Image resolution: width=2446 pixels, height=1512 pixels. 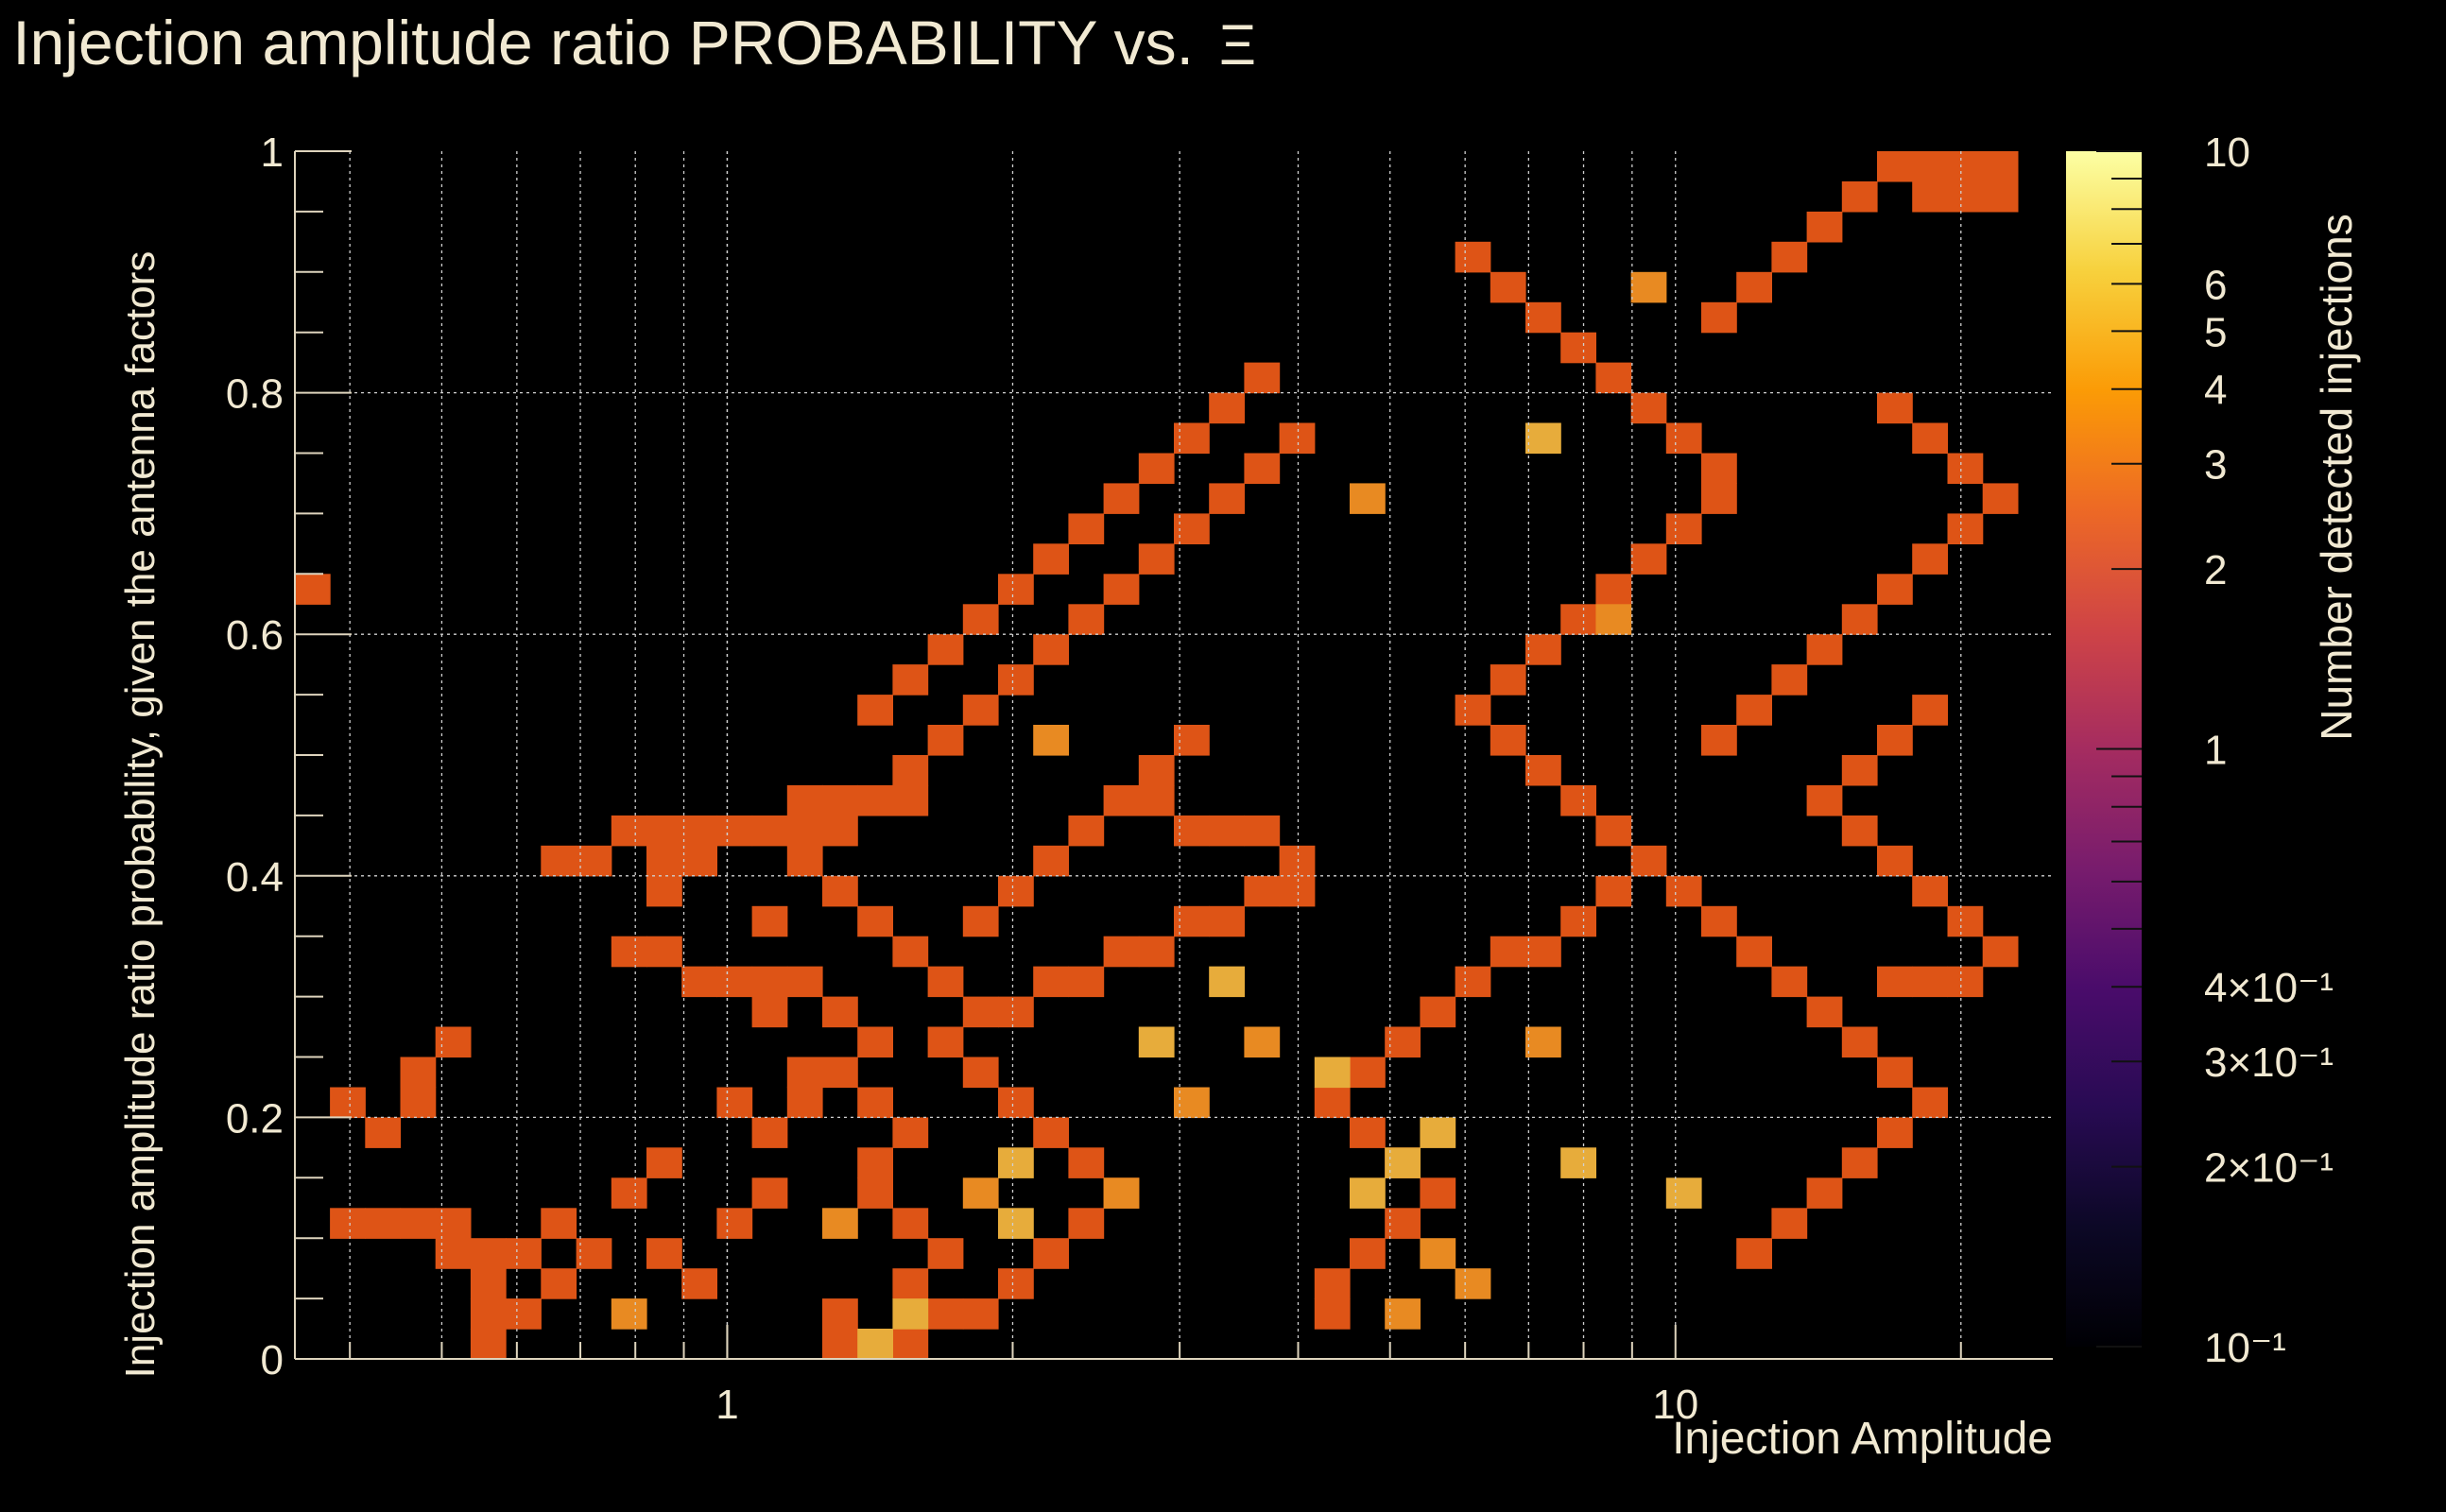 I want to click on y-tick-label: 0.8, so click(x=255, y=394).